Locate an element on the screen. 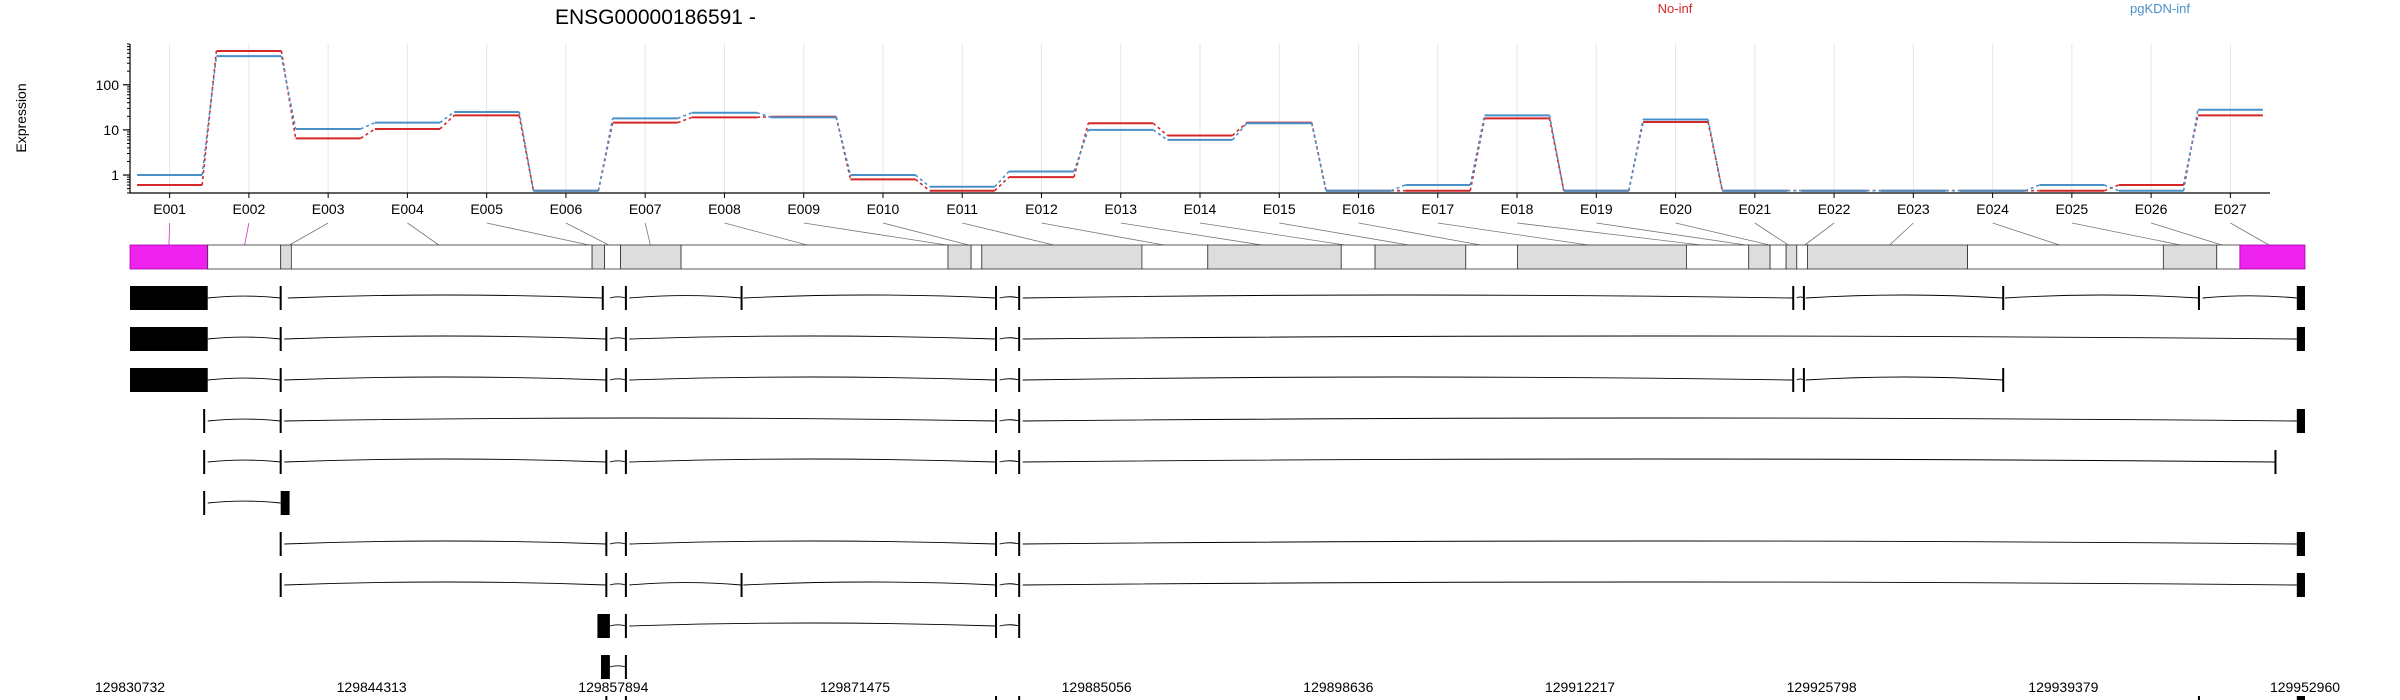  chart-title: ENSG00000186591 - is located at coordinates (655, 17).